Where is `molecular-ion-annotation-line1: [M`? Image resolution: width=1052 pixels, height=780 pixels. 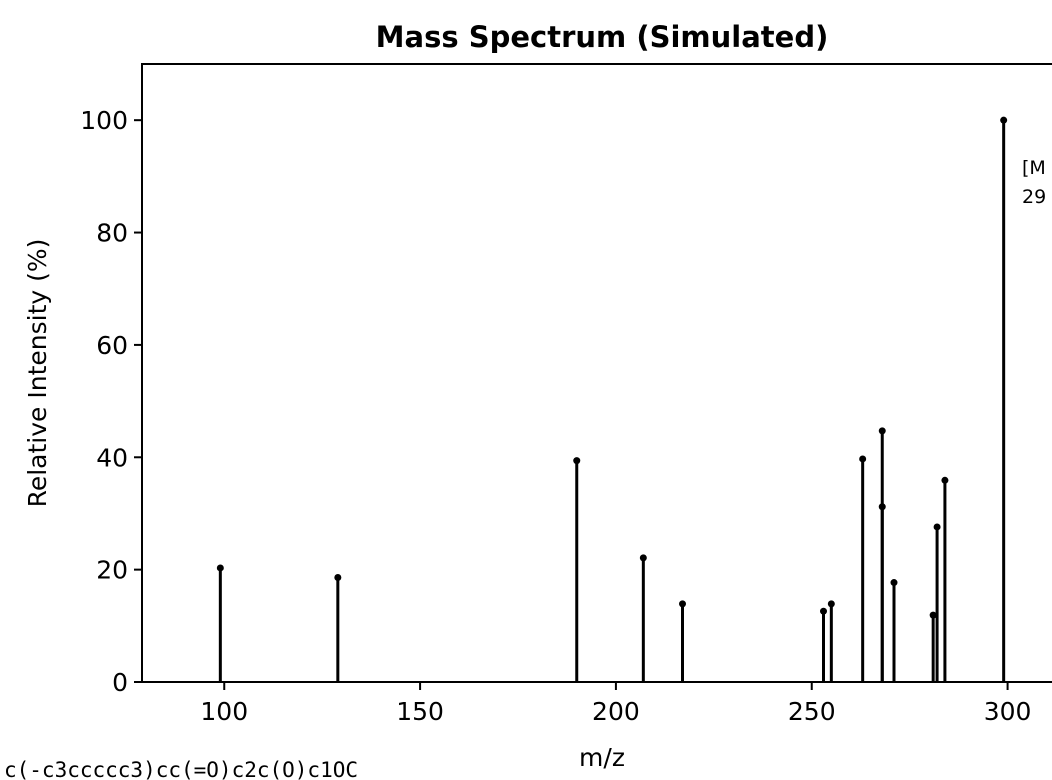 molecular-ion-annotation-line1: [M is located at coordinates (1034, 168).